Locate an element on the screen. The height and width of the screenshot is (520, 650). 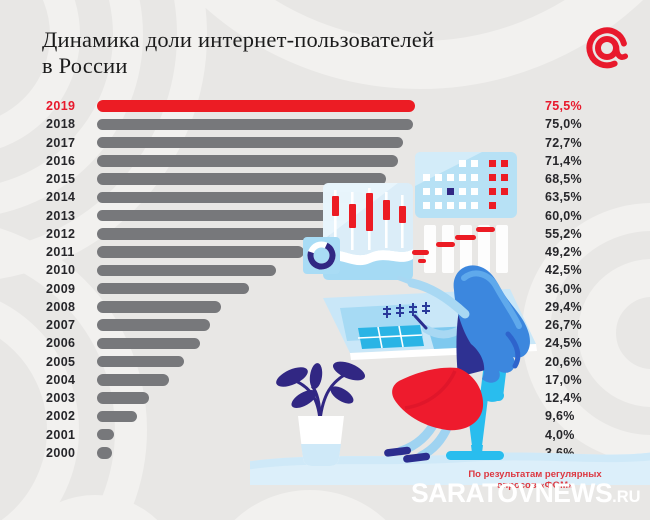
chart-row: 2003 12,4% is located at coordinates (325, 398).